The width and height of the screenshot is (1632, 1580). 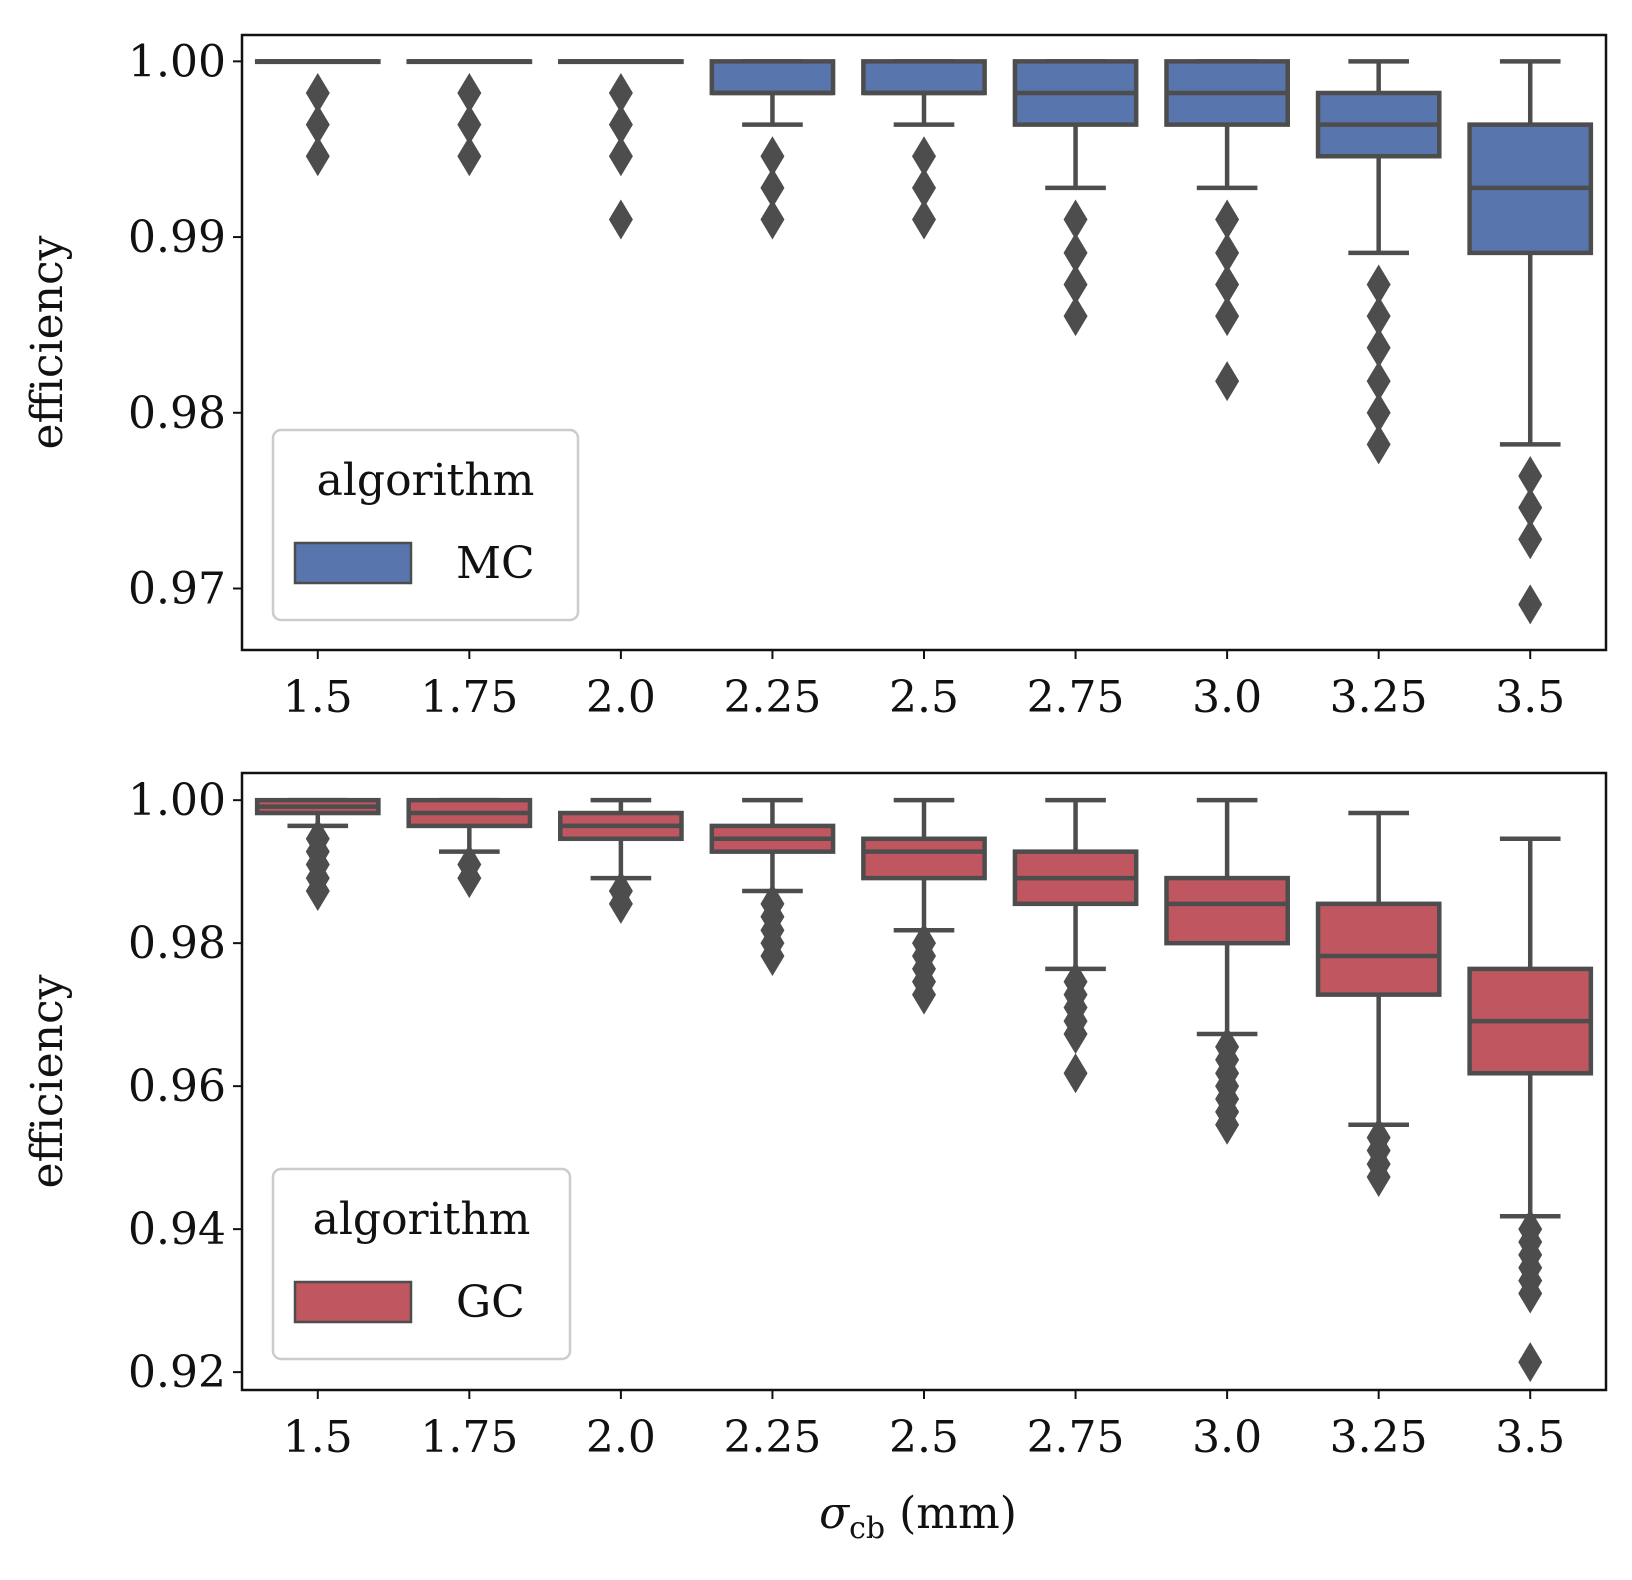 I want to click on y-axis-label: efficiency, so click(x=47, y=342).